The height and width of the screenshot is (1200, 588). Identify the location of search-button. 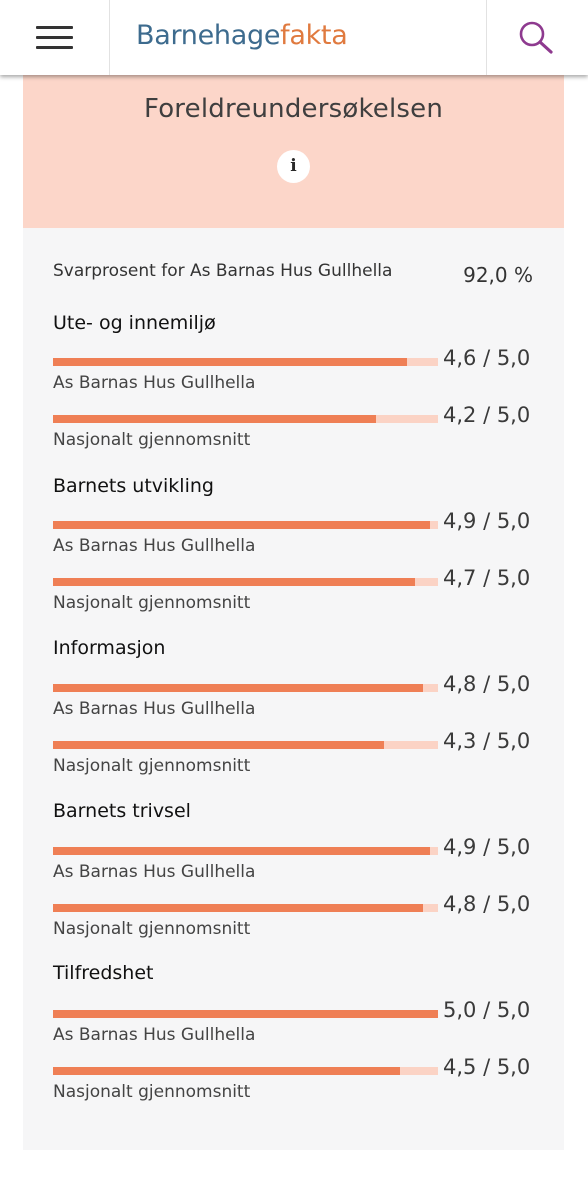
(537, 37).